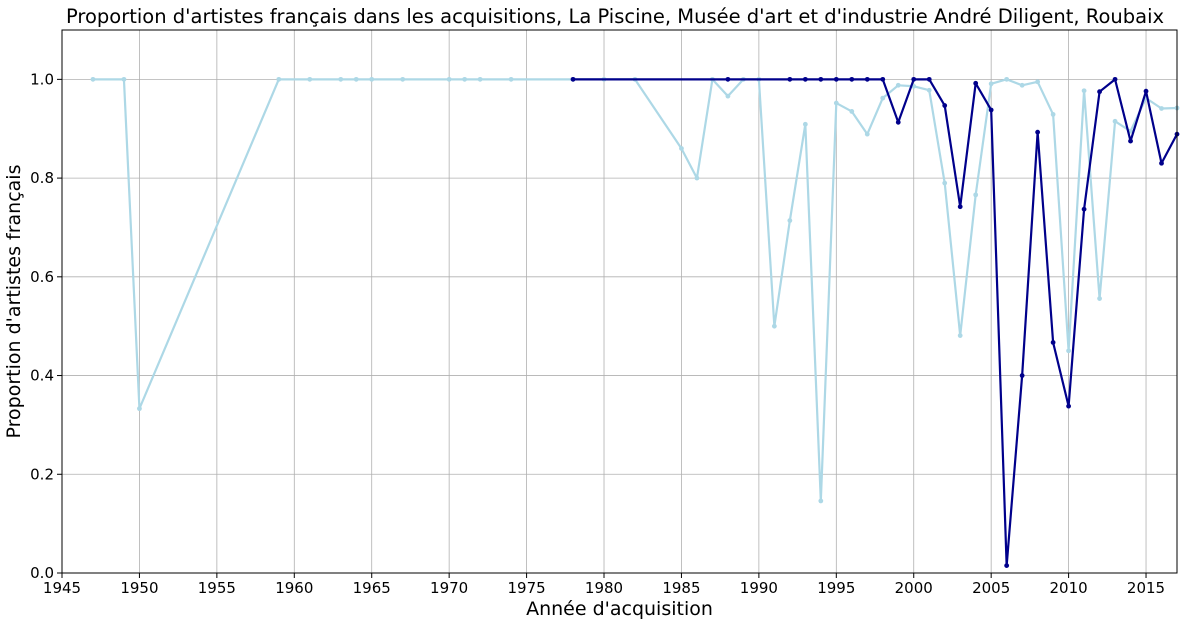 This screenshot has height=626, width=1192. I want to click on x-tick-label: 1960, so click(294, 588).